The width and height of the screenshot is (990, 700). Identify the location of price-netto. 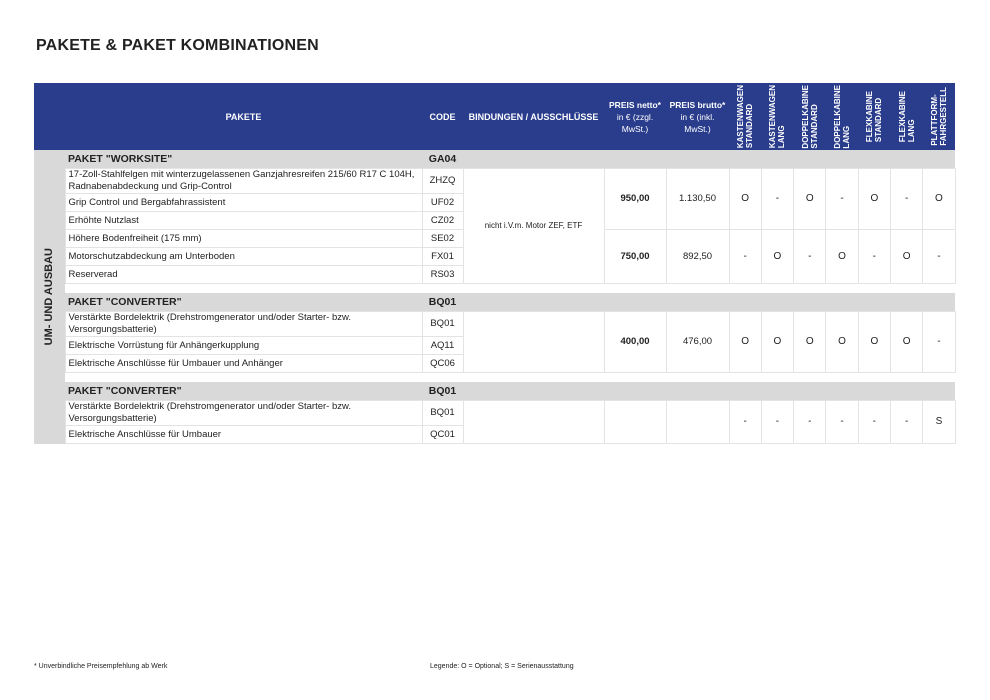
(635, 422).